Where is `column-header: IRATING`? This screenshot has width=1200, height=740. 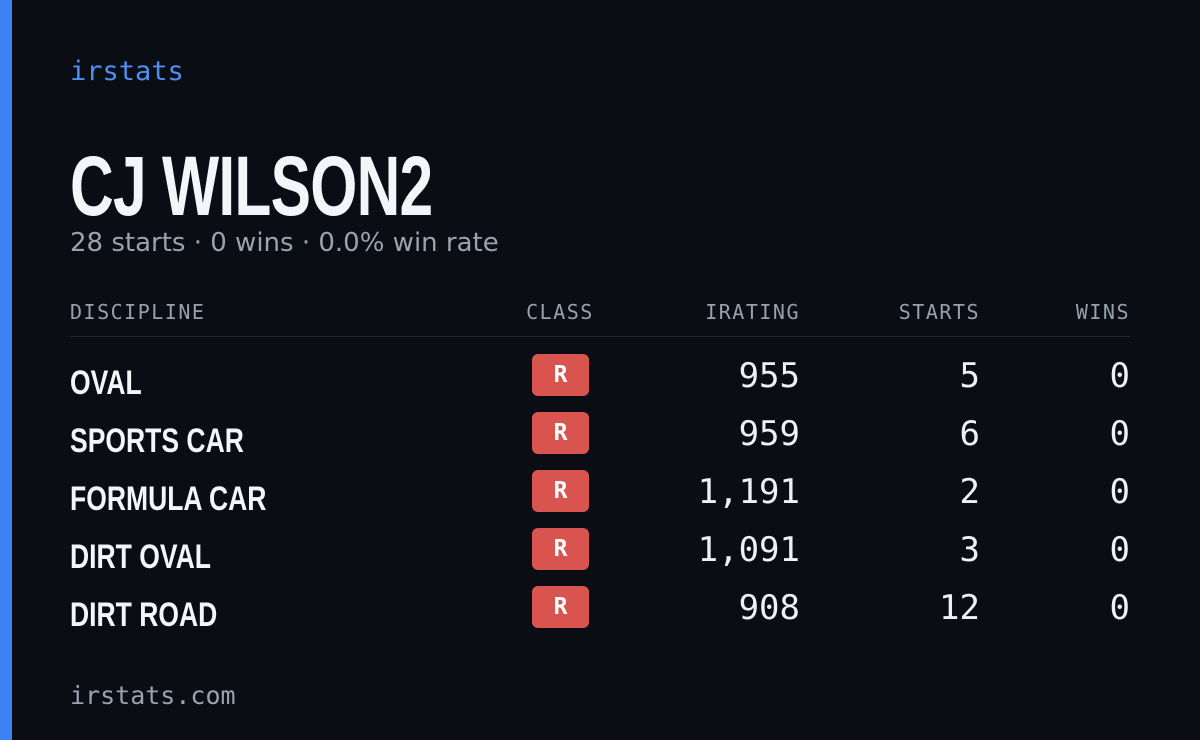
column-header: IRATING is located at coordinates (752, 312).